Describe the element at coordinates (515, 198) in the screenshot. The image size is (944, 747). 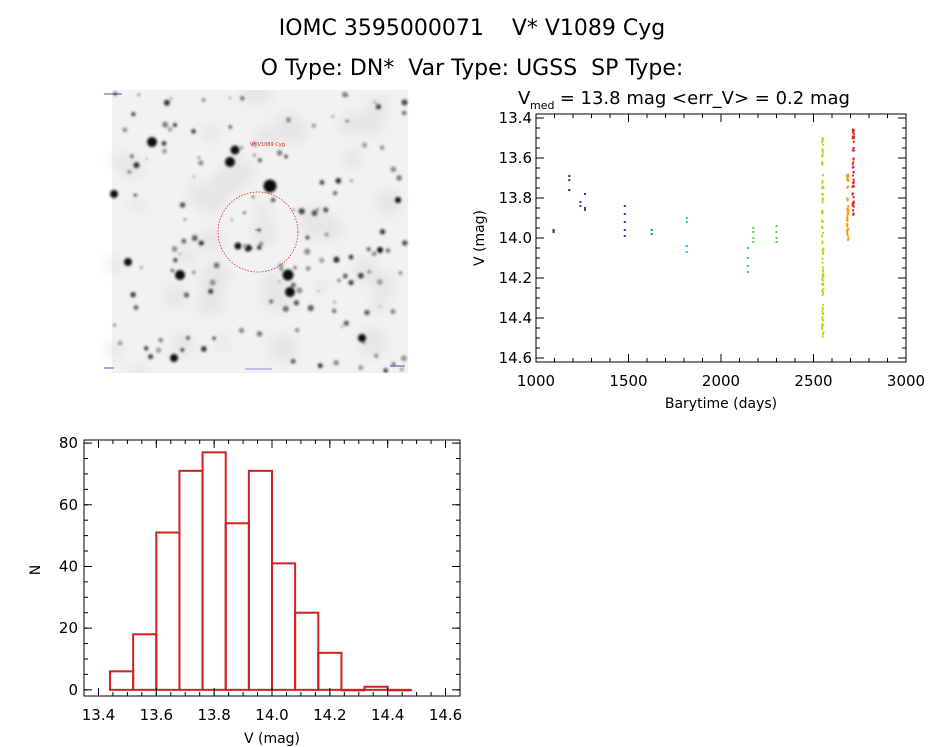
I see `lc-ytick-label: 13.8` at that location.